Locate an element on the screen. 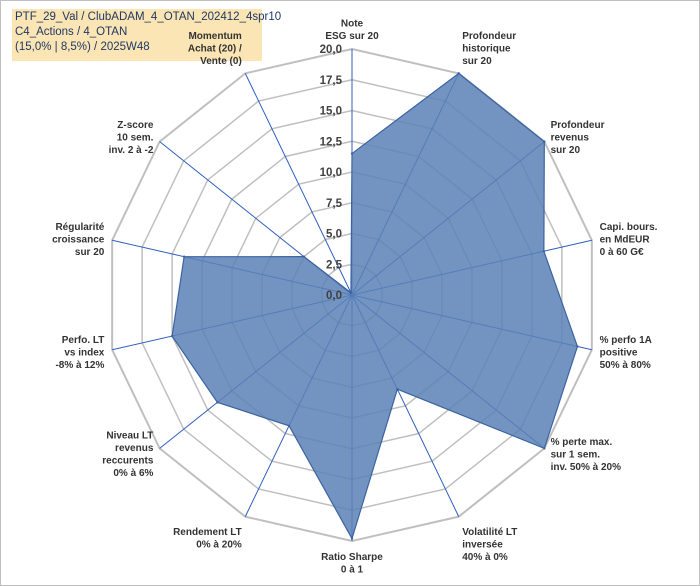  tick-label: 12,5 is located at coordinates (331, 142).